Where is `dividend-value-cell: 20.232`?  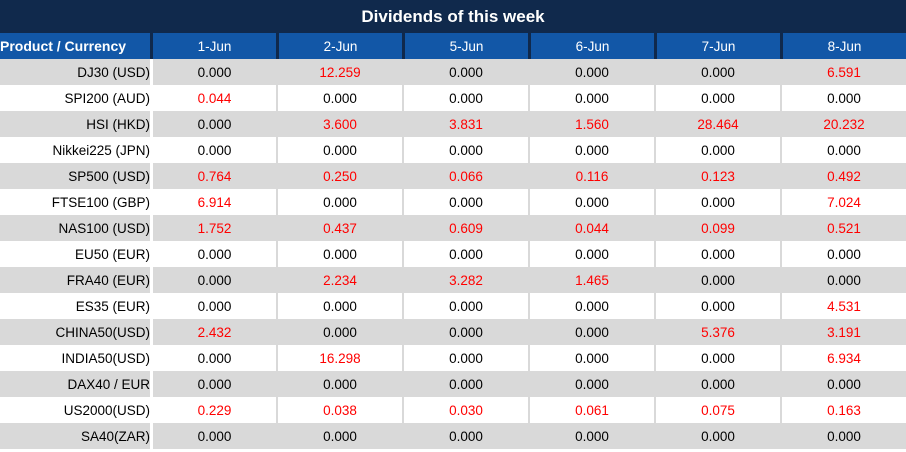 dividend-value-cell: 20.232 is located at coordinates (843, 124).